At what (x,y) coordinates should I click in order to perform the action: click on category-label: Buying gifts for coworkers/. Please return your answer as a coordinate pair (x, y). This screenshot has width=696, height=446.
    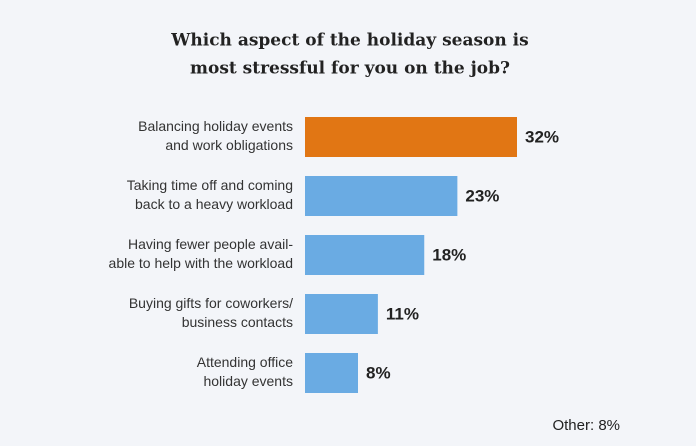
    Looking at the image, I should click on (211, 303).